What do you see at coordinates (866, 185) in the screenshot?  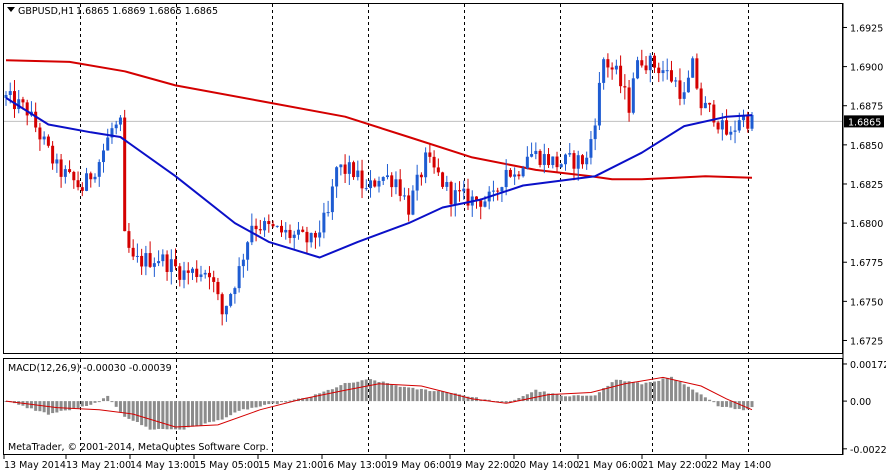 I see `price-tick-label: 1.6825` at bounding box center [866, 185].